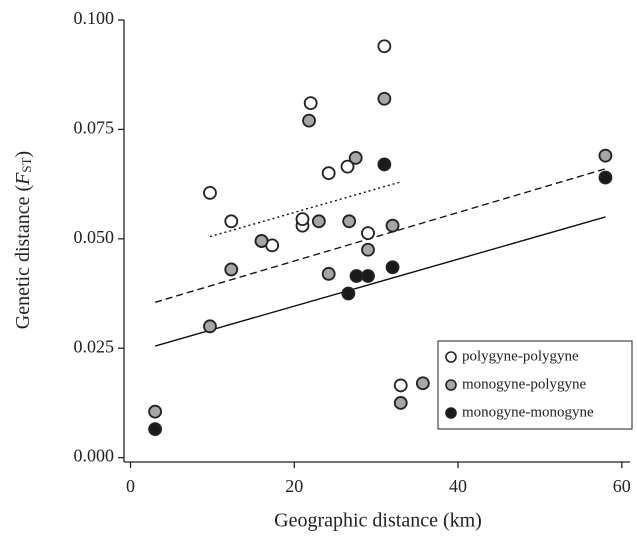  I want to click on legend-box, so click(535, 385).